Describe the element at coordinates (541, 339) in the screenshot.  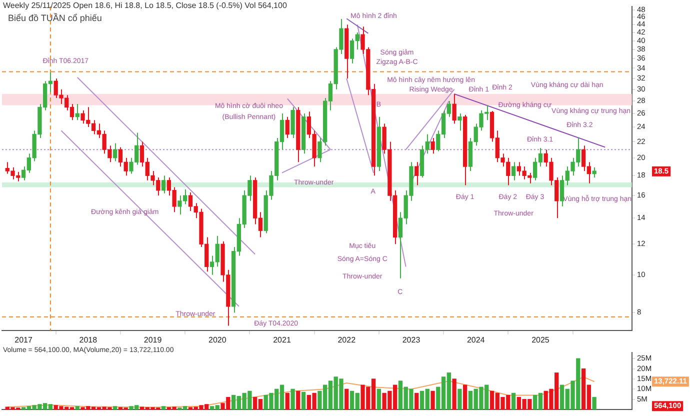
I see `x-tick-label: 2025` at that location.